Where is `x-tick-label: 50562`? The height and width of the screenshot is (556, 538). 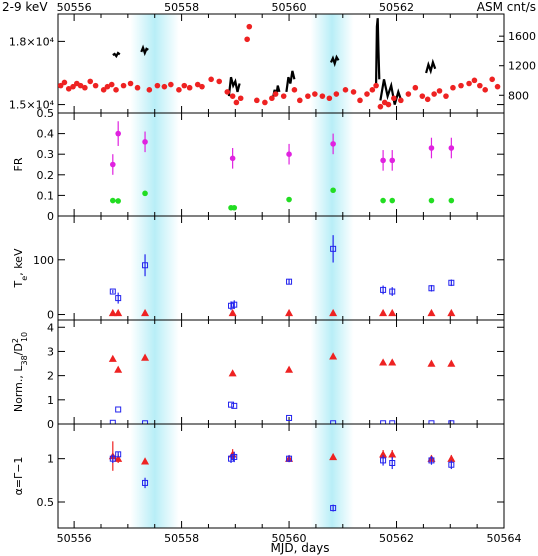
x-tick-label: 50562 is located at coordinates (396, 538).